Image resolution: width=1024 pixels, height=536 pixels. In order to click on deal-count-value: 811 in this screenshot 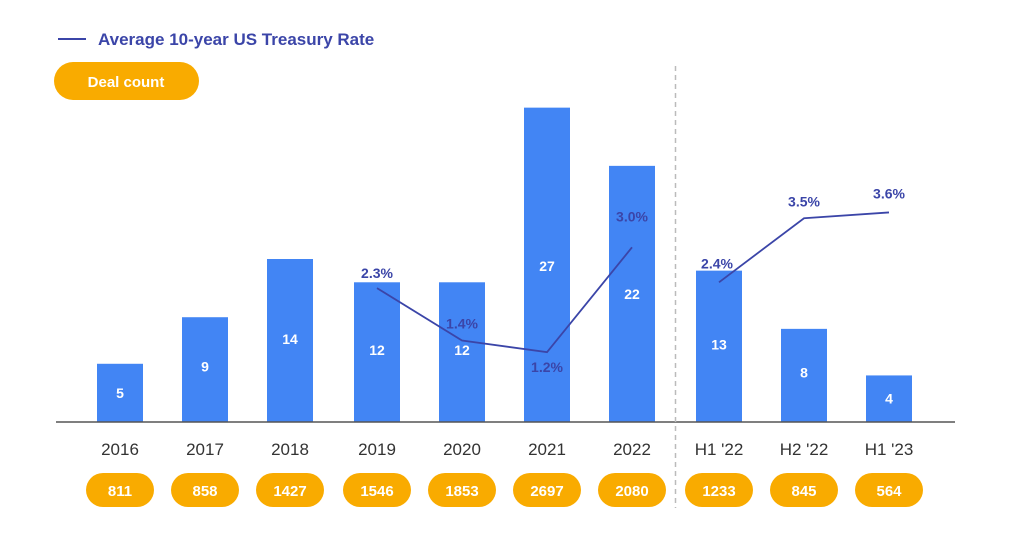, I will do `click(120, 491)`.